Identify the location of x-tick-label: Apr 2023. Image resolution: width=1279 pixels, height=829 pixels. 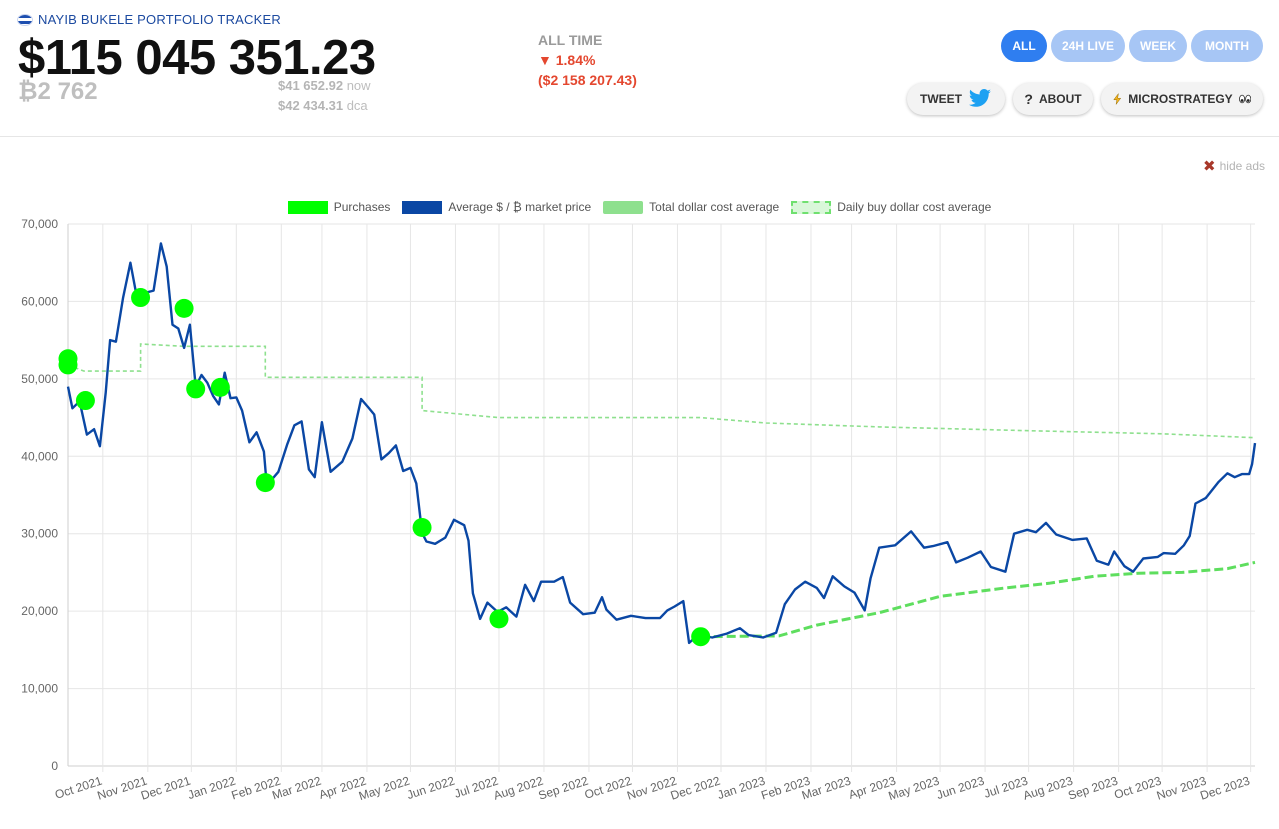
(872, 787).